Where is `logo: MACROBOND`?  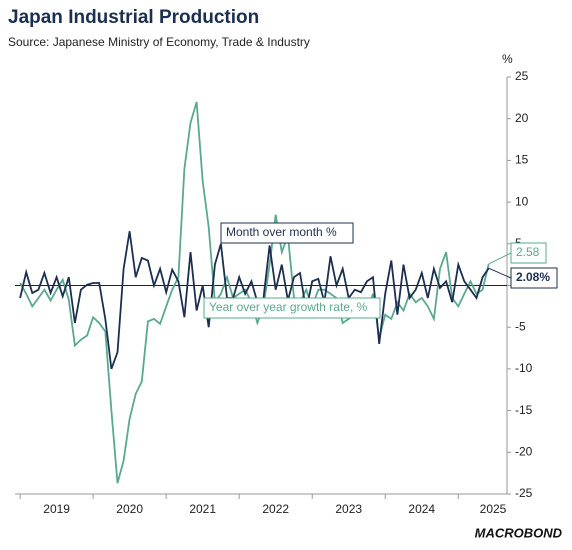
logo: MACROBOND is located at coordinates (519, 532).